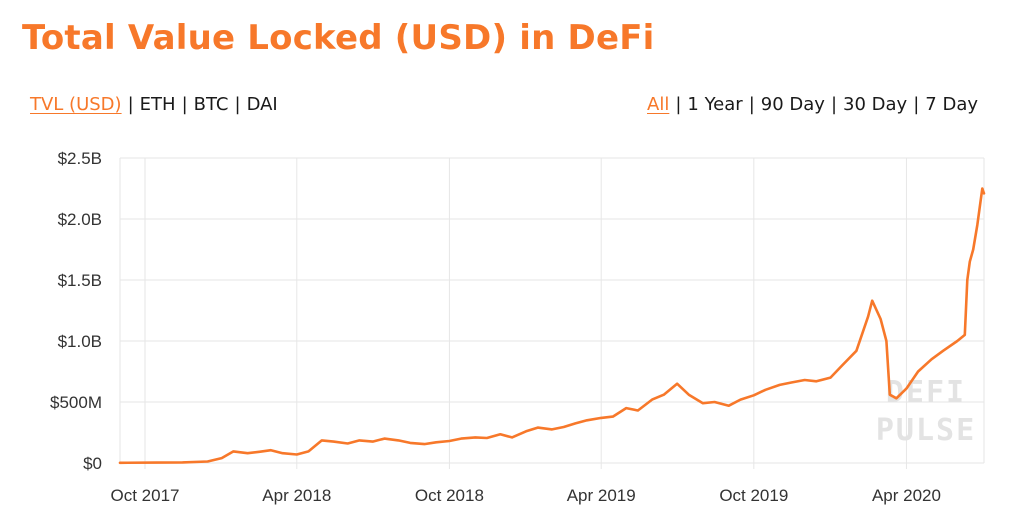 The image size is (1024, 525). Describe the element at coordinates (157, 104) in the screenshot. I see `tab-eth: ETH` at that location.